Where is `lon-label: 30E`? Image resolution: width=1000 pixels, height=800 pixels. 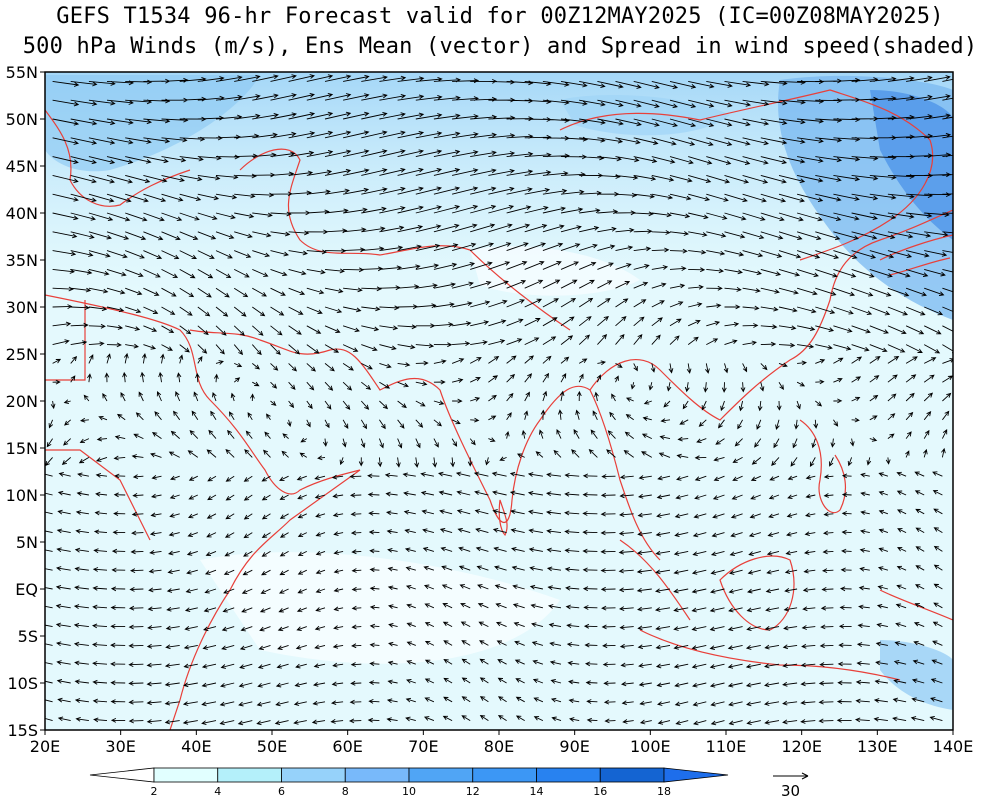
lon-label: 30E is located at coordinates (120, 746).